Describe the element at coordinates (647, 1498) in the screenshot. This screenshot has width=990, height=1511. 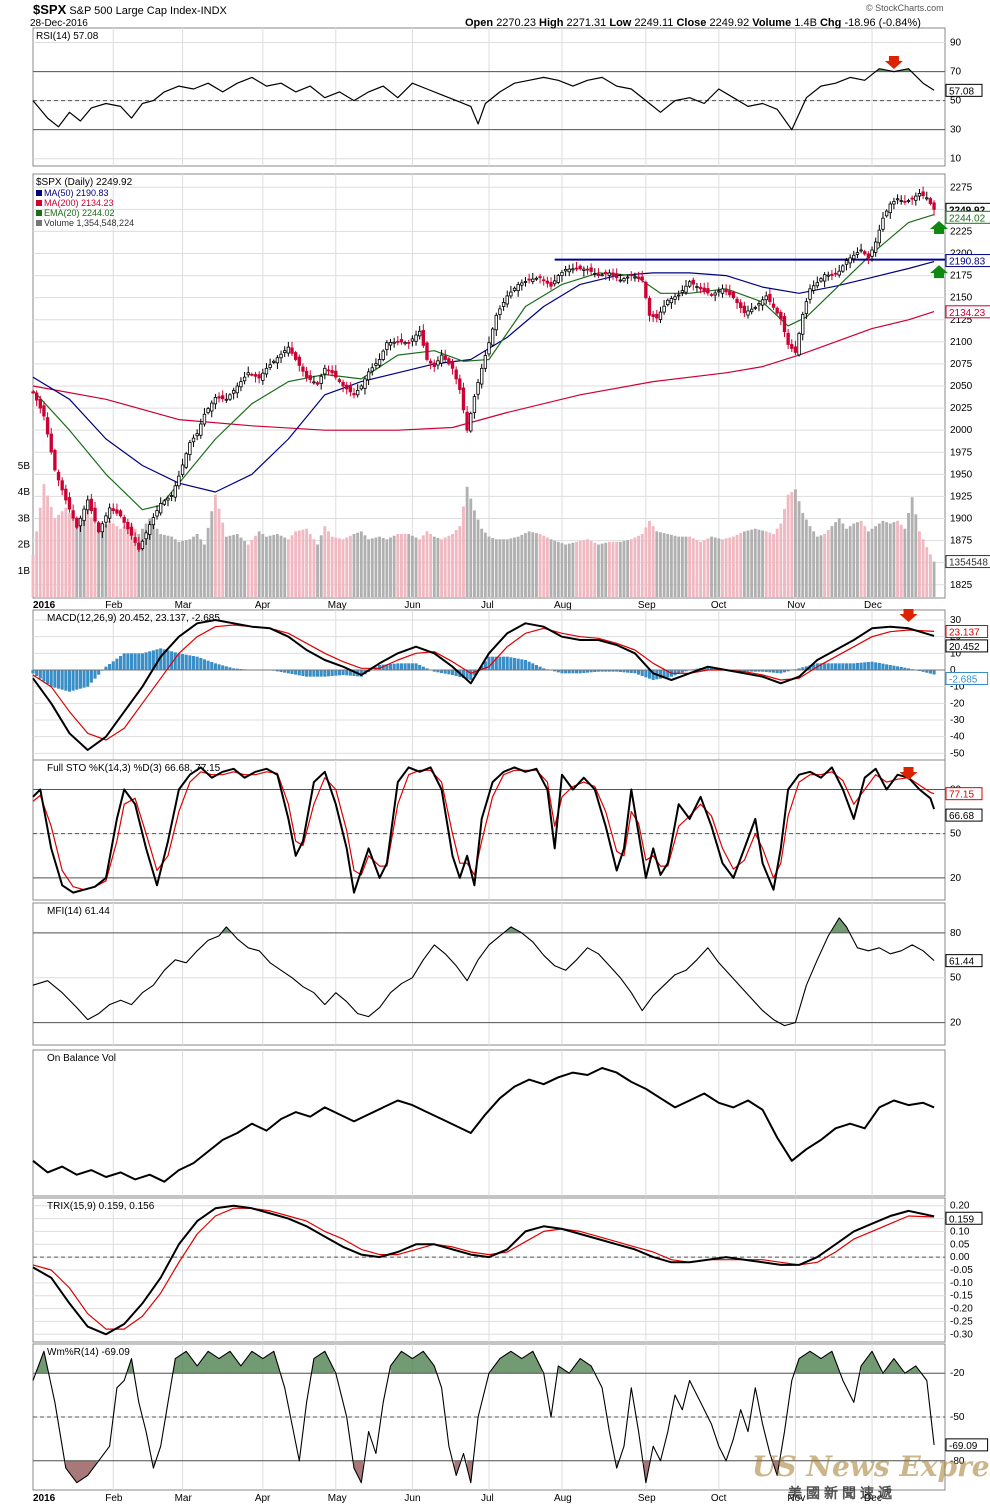
I see `x-axis-month-label-bottom: Sep` at that location.